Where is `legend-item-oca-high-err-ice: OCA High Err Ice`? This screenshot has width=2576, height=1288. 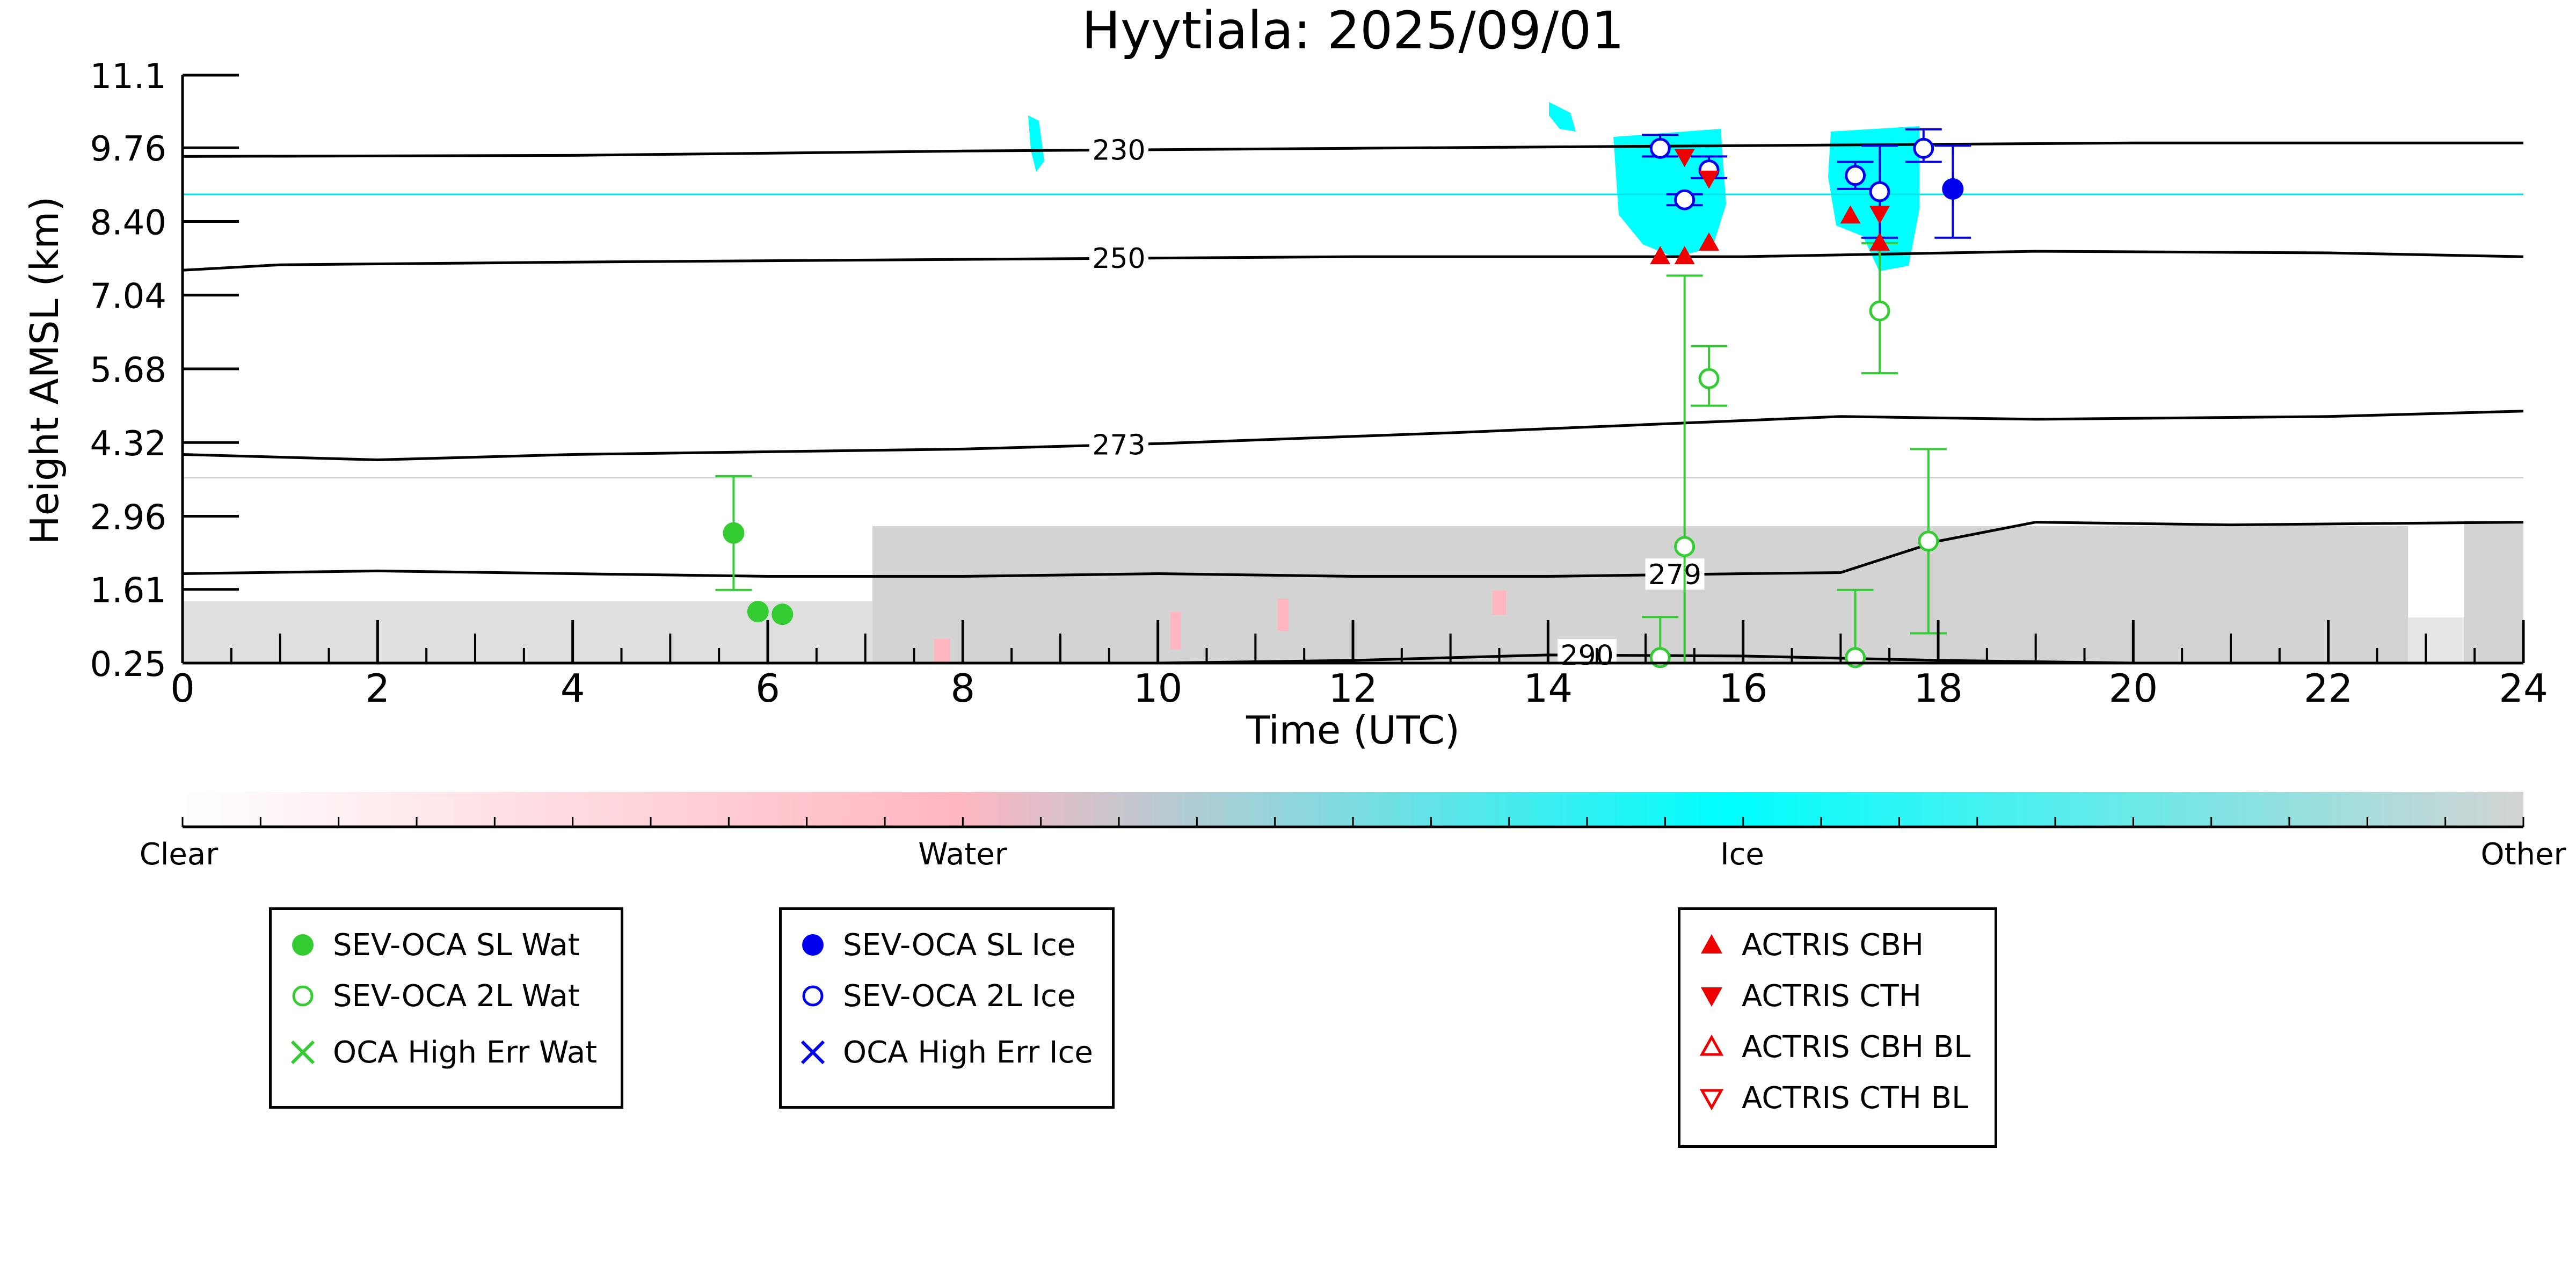
legend-item-oca-high-err-ice: OCA High Err Ice is located at coordinates (945, 1052).